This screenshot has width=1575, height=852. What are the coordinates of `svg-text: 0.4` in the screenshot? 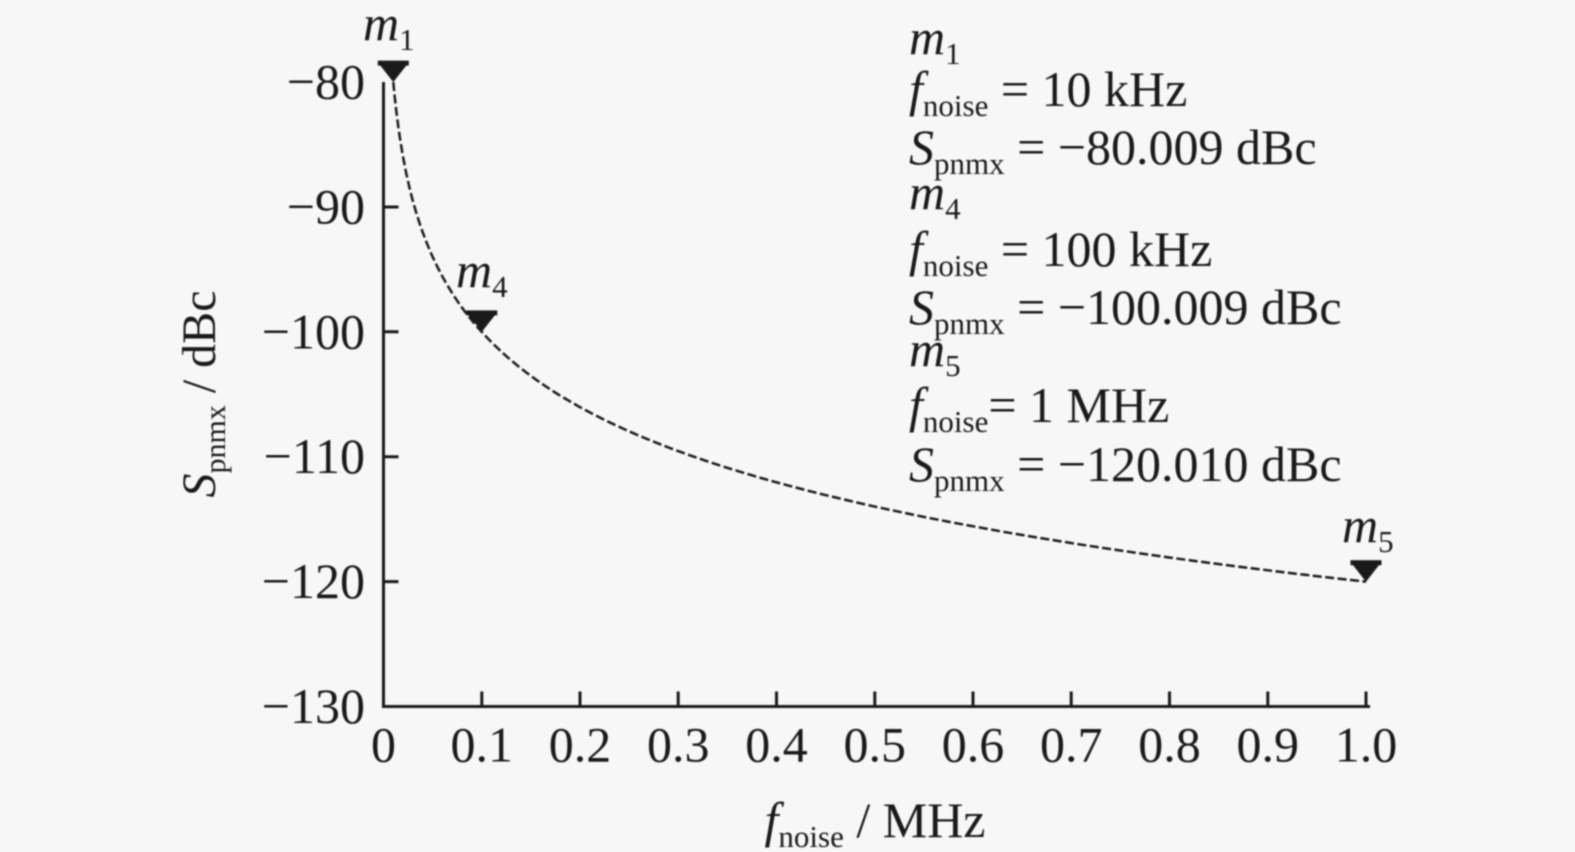 It's located at (776, 745).